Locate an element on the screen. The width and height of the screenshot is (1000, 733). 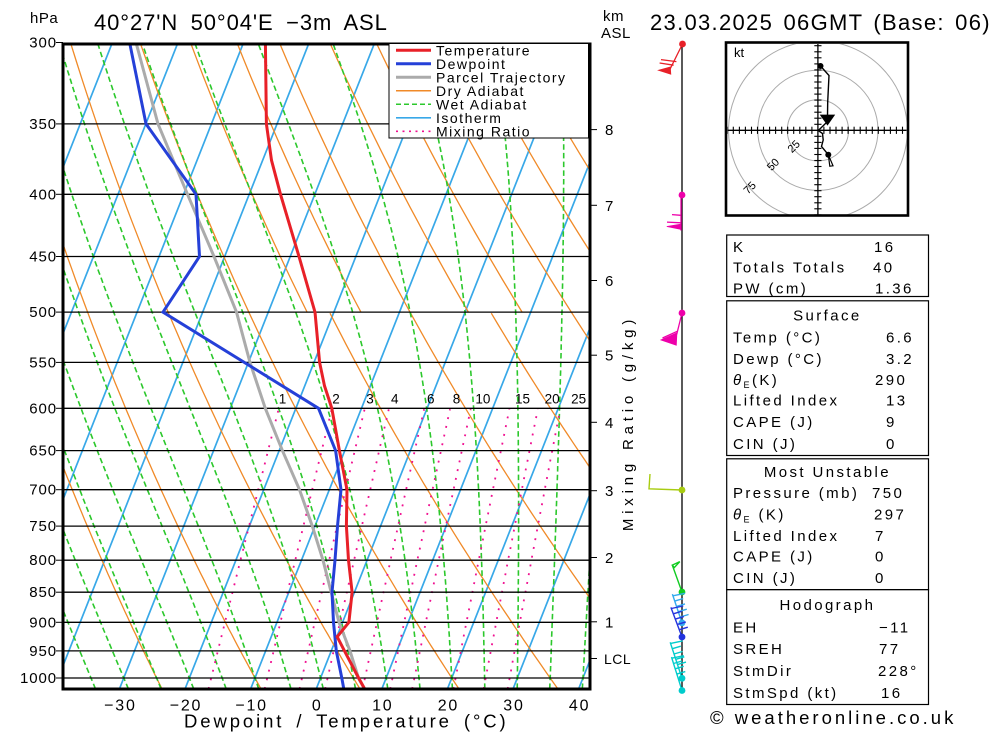
svg-text: StmSpd (kt) is located at coordinates (786, 693).